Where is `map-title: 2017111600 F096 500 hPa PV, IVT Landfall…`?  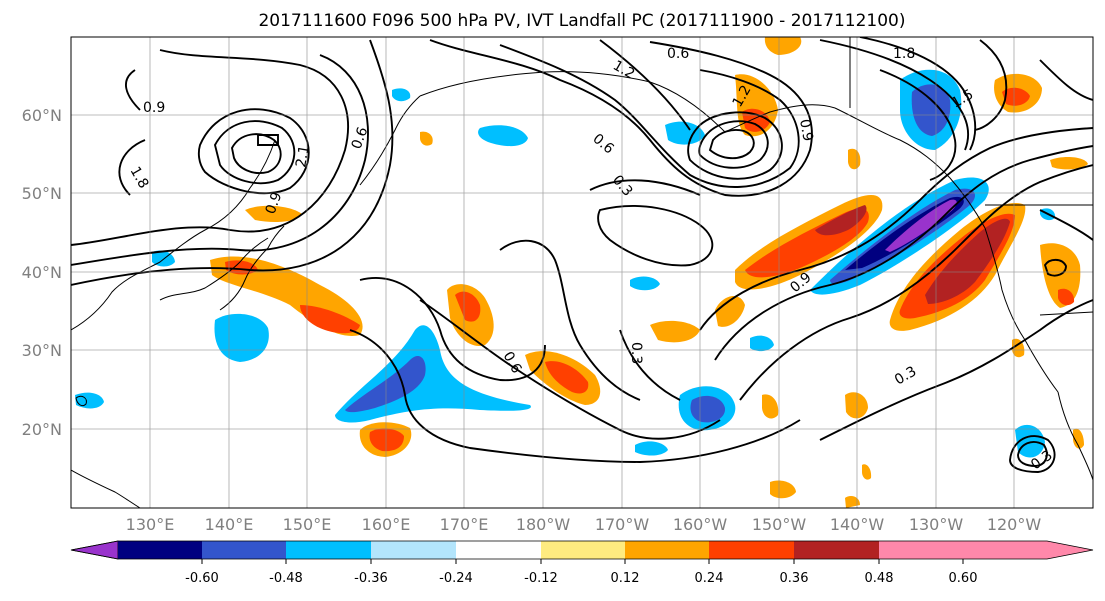 map-title: 2017111600 F096 500 hPa PV, IVT Landfall… is located at coordinates (581, 21).